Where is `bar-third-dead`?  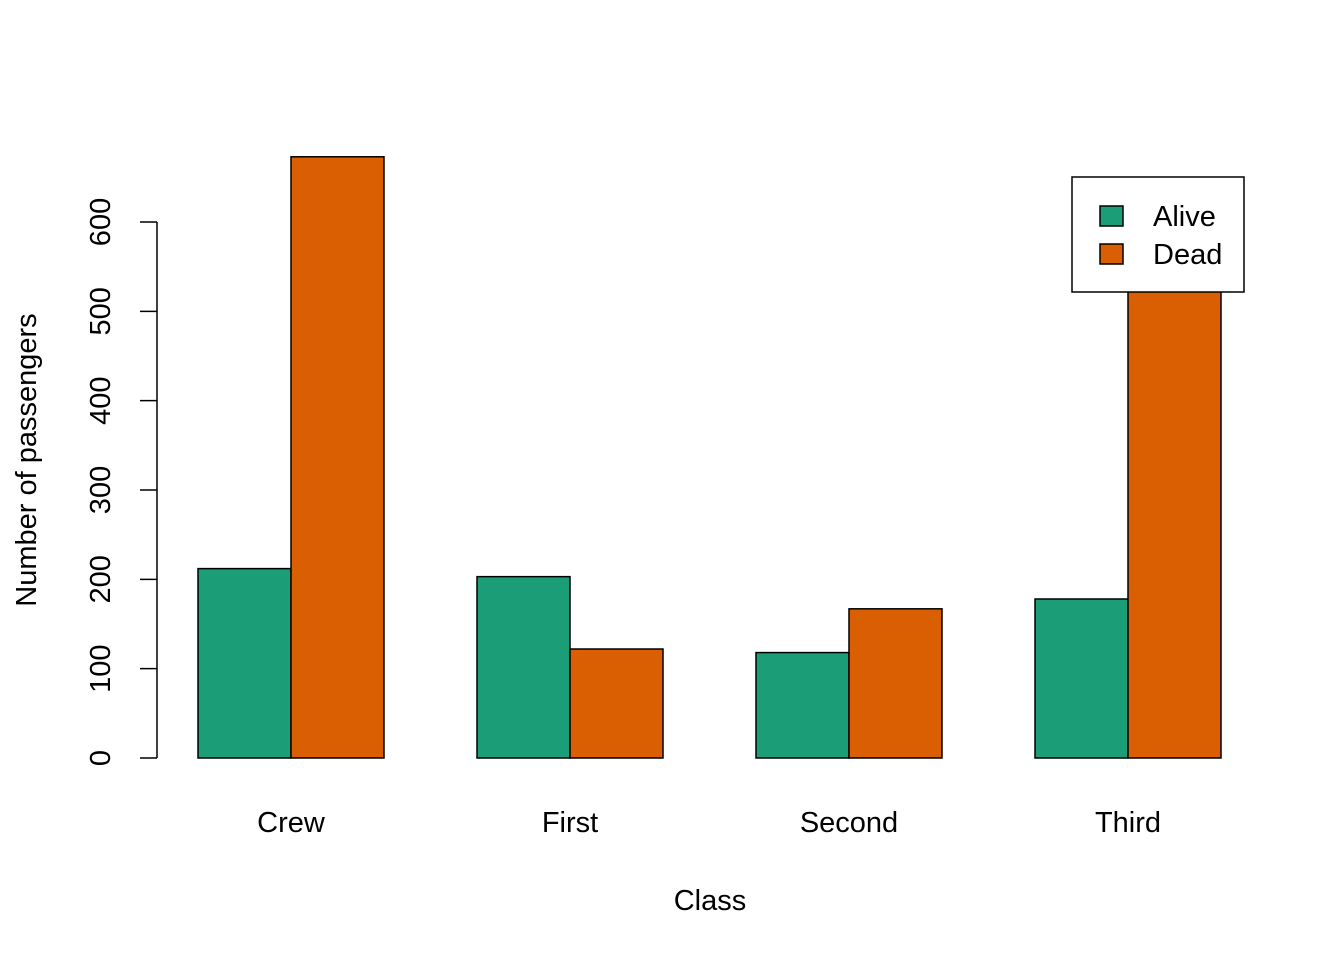
bar-third-dead is located at coordinates (1174, 522).